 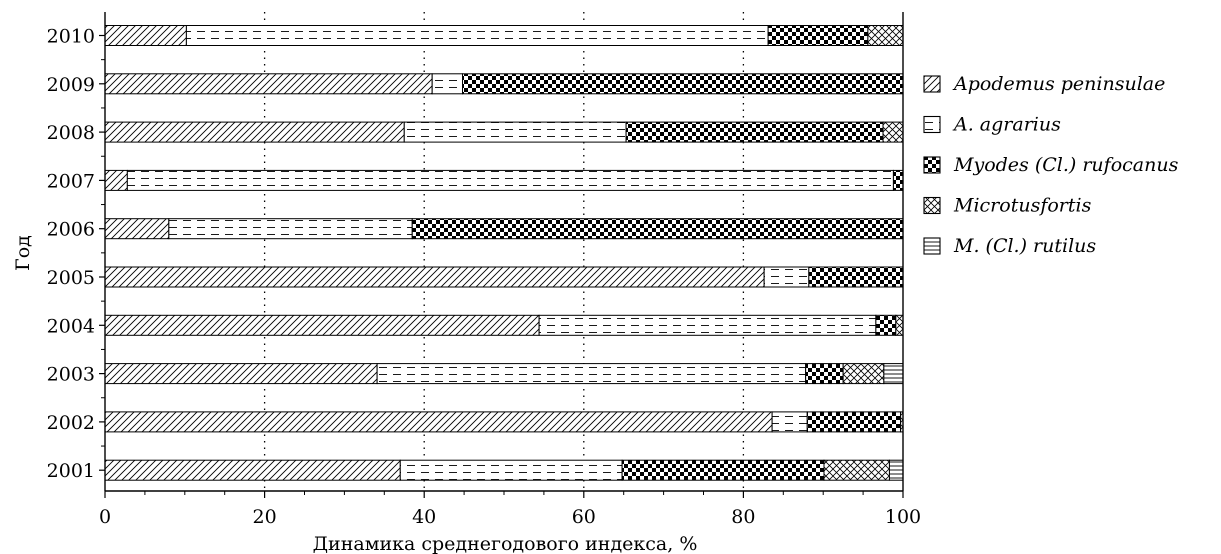 What do you see at coordinates (505, 543) in the screenshot?
I see `x-axis-label: Динамика среднегодового индекса, %` at bounding box center [505, 543].